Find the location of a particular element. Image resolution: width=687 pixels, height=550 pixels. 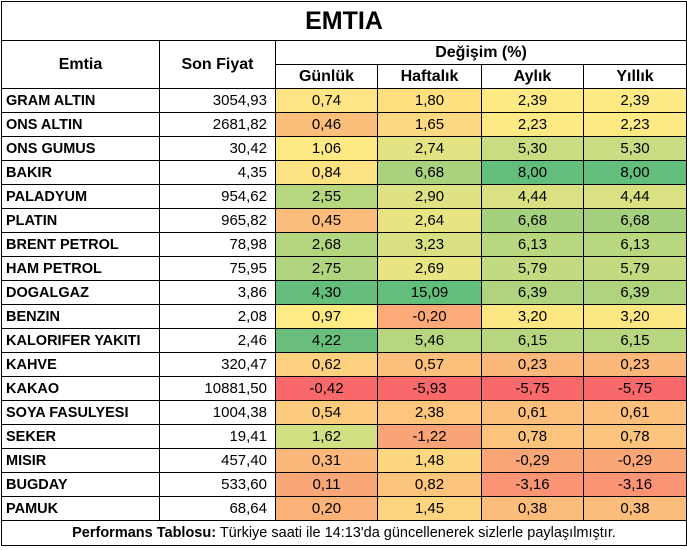

change-aylik: 5,79 is located at coordinates (532, 268).